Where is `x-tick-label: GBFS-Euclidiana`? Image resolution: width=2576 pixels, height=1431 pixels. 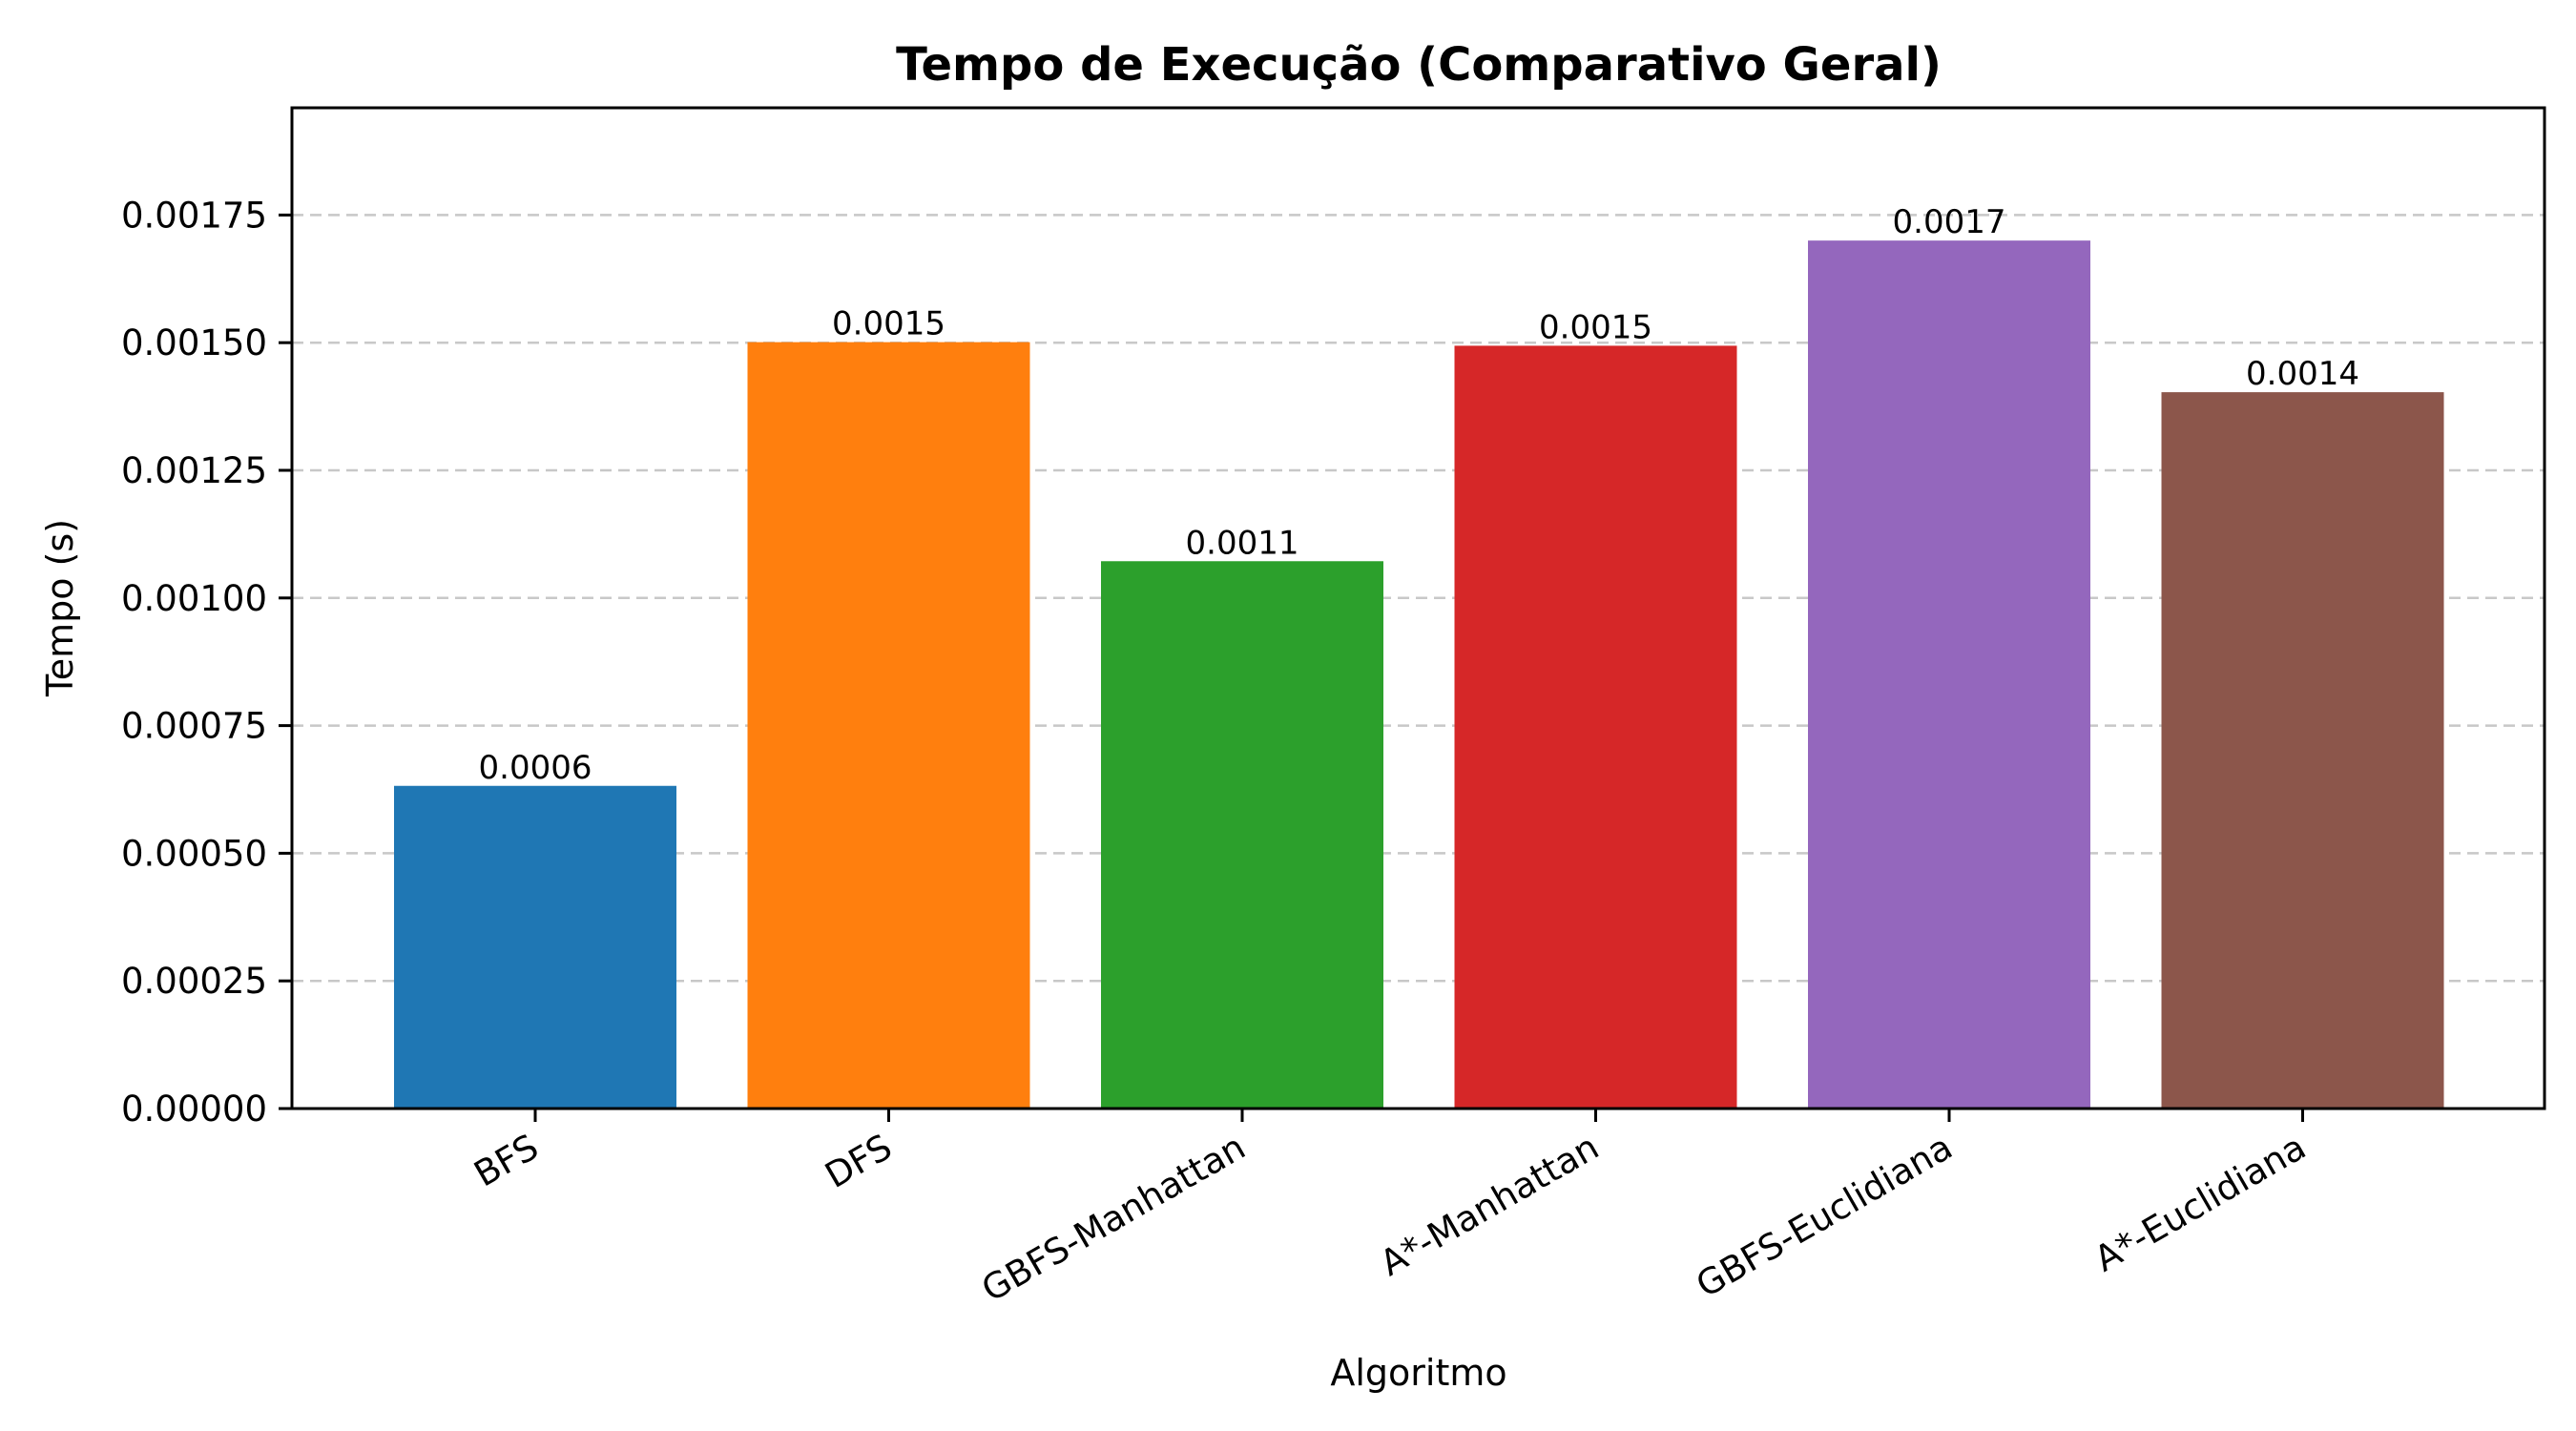 x-tick-label: GBFS-Euclidiana is located at coordinates (1825, 1216).